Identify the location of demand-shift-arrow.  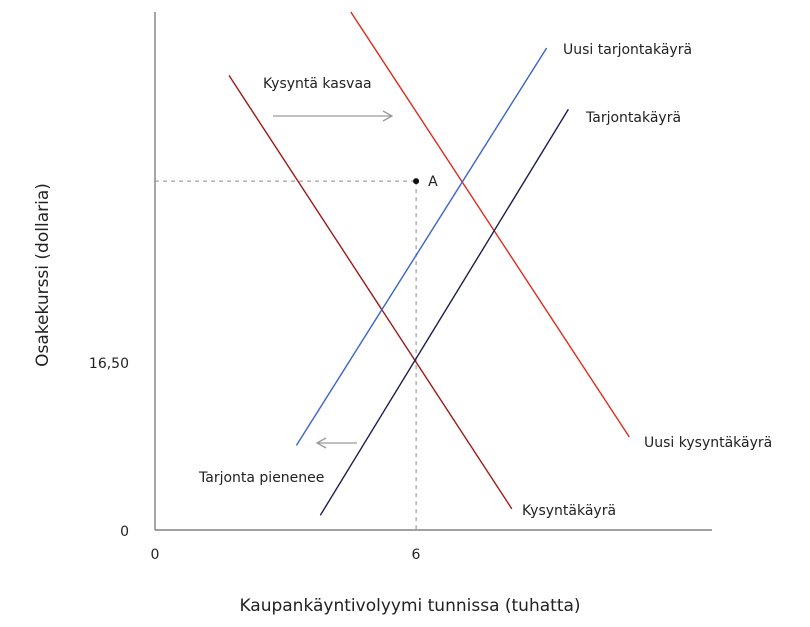
(333, 116).